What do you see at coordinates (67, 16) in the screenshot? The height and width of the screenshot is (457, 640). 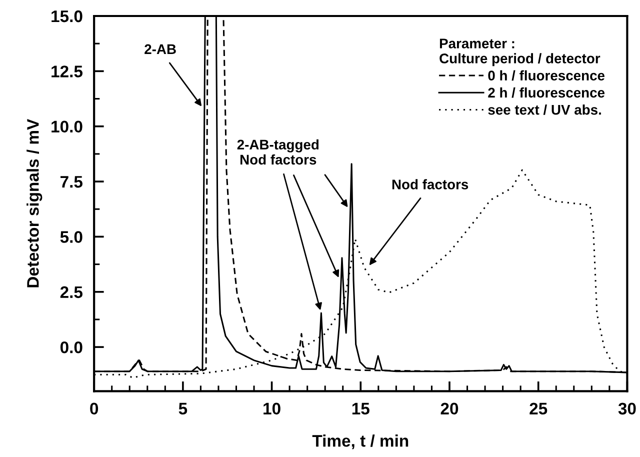 I see `y-tick-label: 15.0` at bounding box center [67, 16].